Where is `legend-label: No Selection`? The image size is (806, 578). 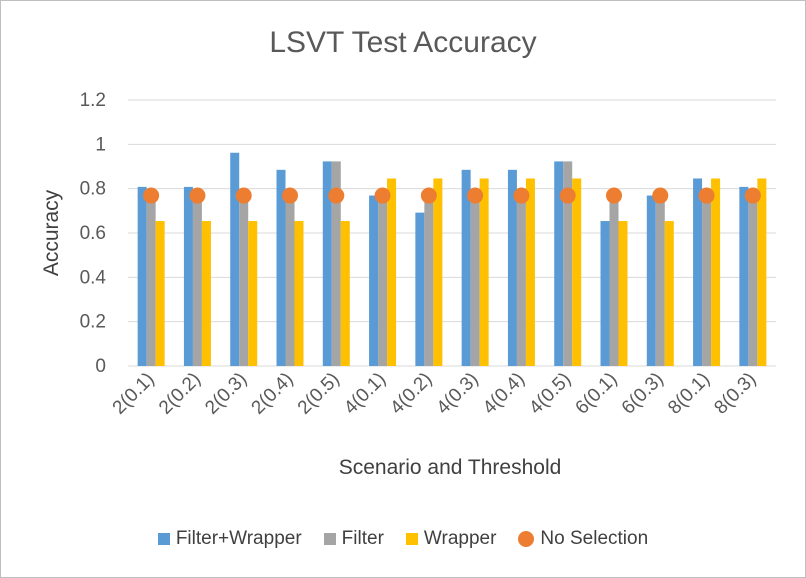 legend-label: No Selection is located at coordinates (594, 538).